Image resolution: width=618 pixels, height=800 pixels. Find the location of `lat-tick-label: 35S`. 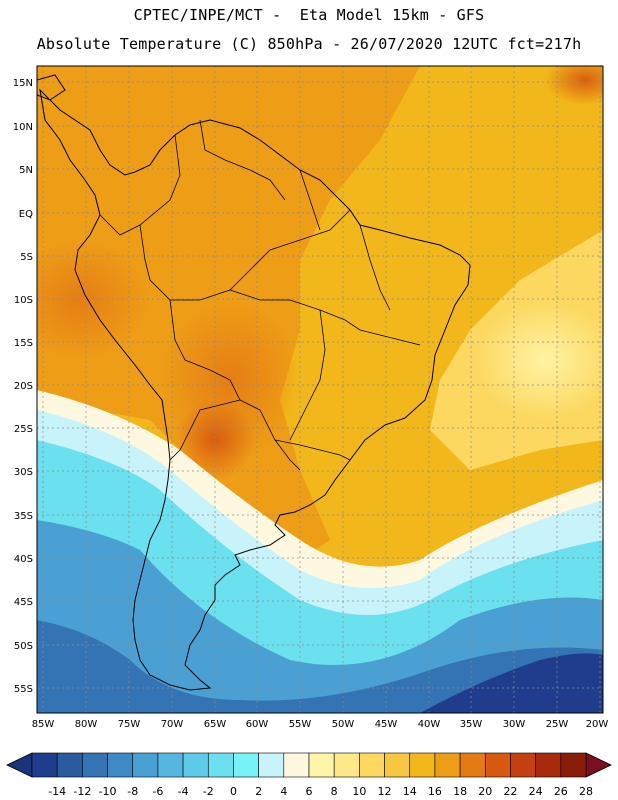

lat-tick-label: 35S is located at coordinates (23, 516).